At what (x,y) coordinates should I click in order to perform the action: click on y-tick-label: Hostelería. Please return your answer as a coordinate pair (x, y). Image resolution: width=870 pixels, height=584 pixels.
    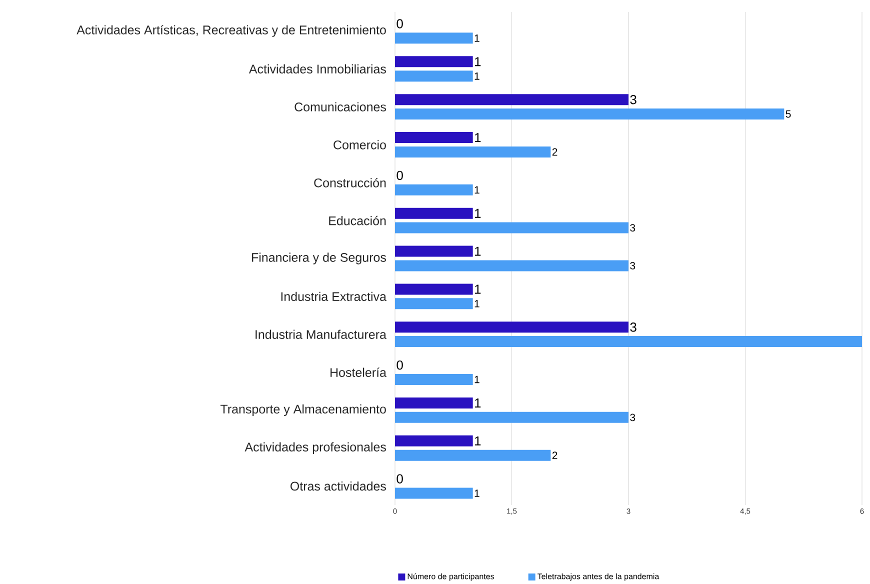
    Looking at the image, I should click on (358, 372).